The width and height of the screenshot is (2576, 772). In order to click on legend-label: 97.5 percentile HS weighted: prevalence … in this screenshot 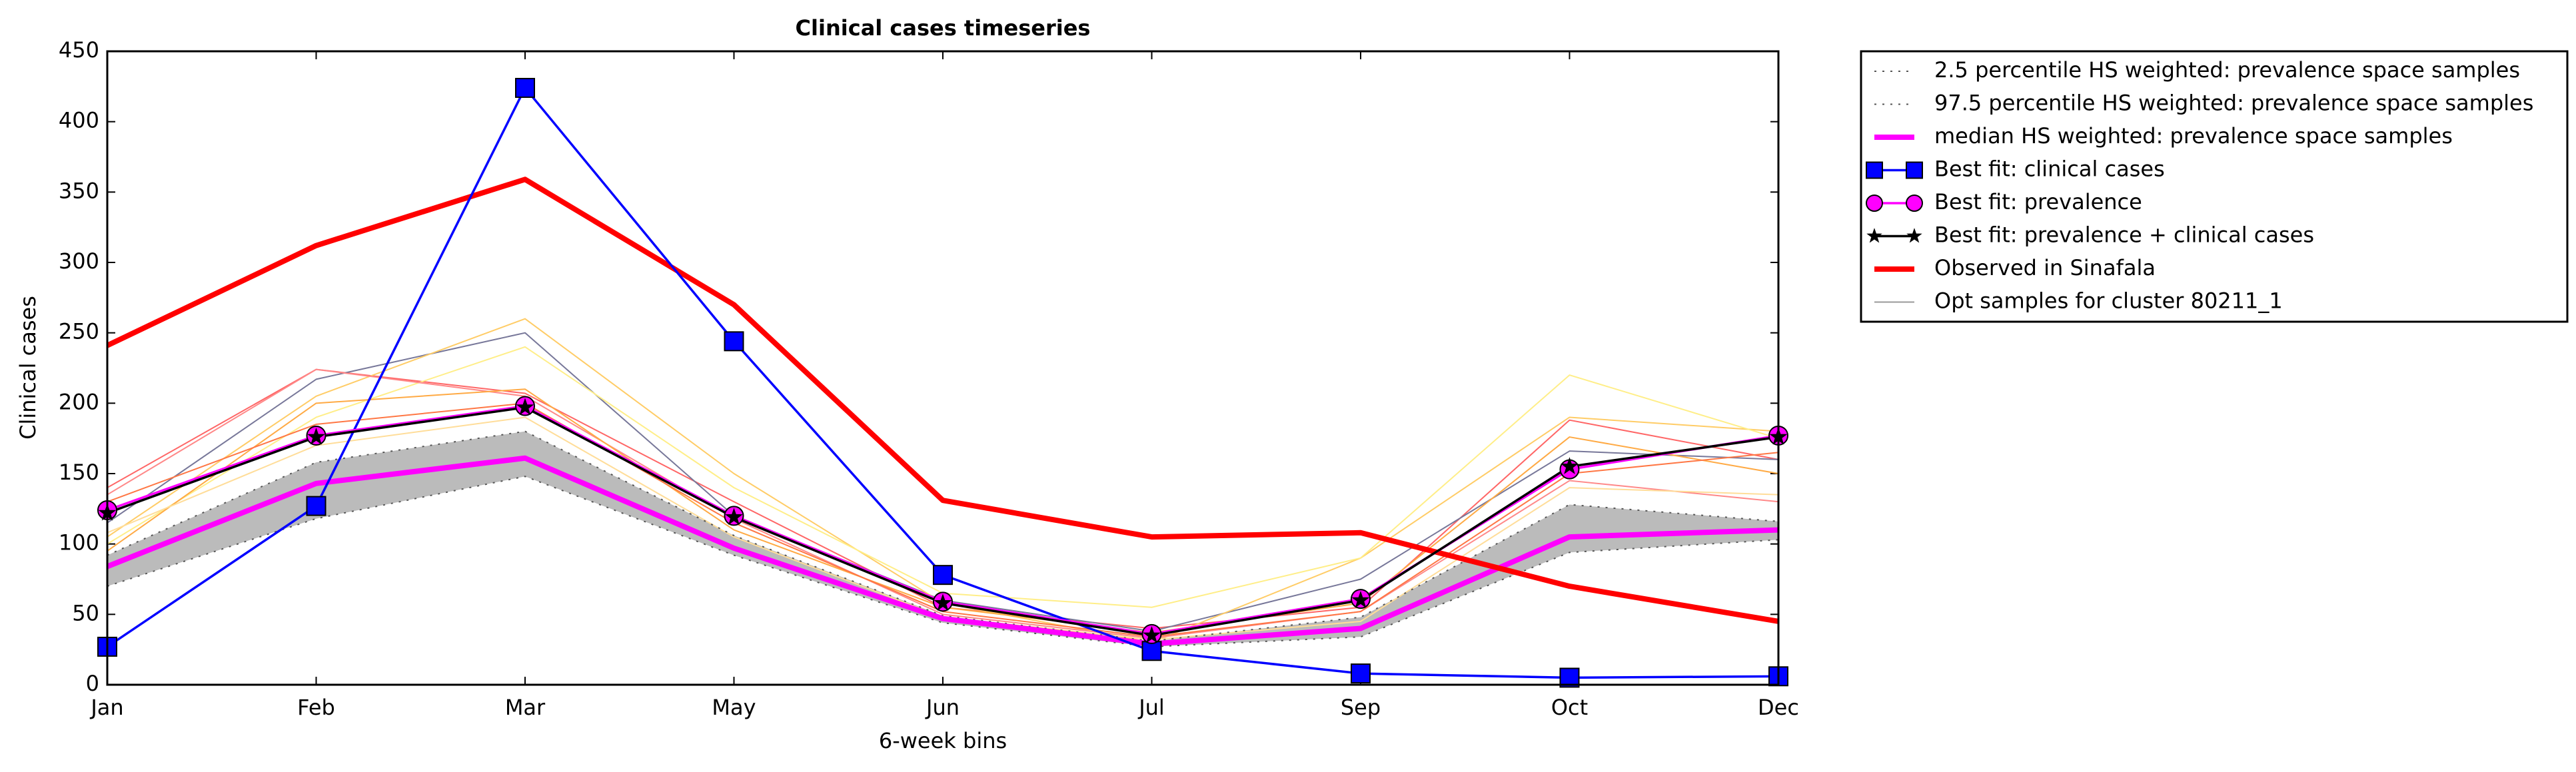, I will do `click(2233, 103)`.